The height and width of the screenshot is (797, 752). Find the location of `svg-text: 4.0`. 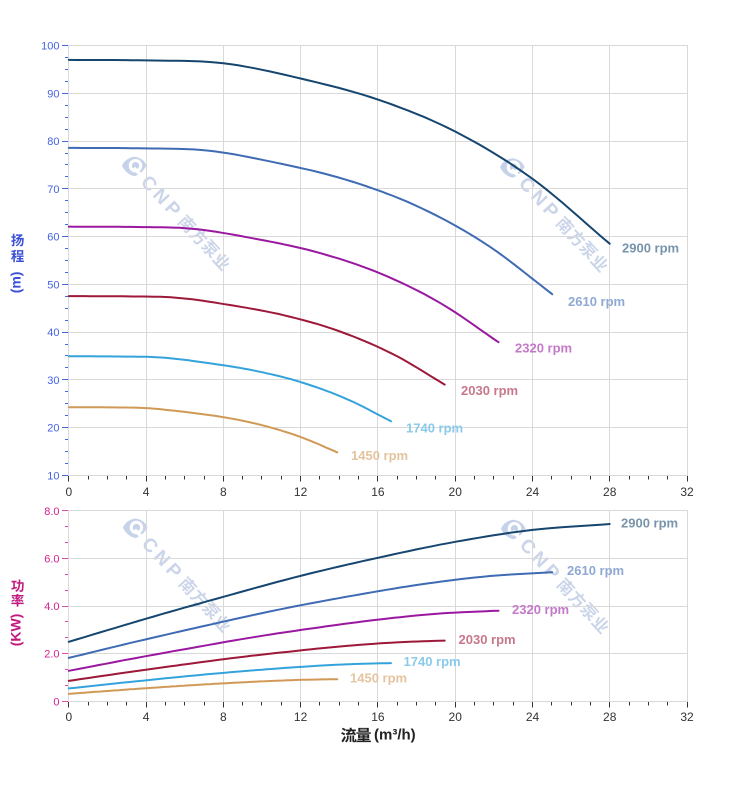

svg-text: 4.0 is located at coordinates (51, 607).